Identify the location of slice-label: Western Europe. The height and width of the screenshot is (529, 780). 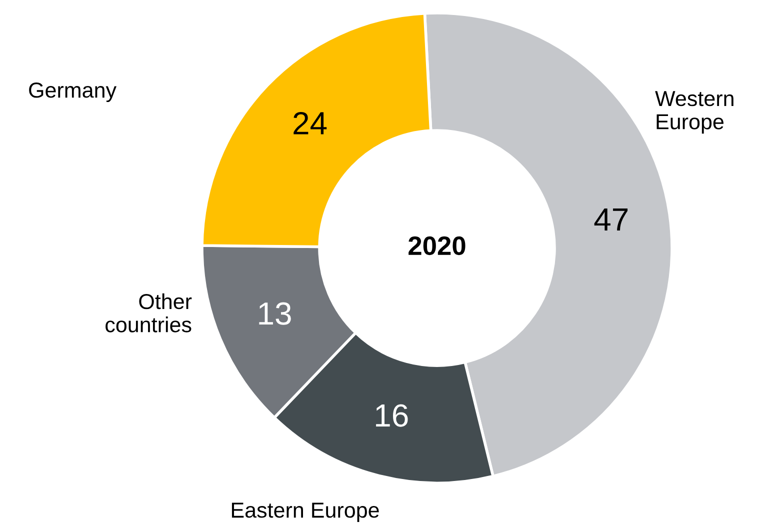
(694, 112).